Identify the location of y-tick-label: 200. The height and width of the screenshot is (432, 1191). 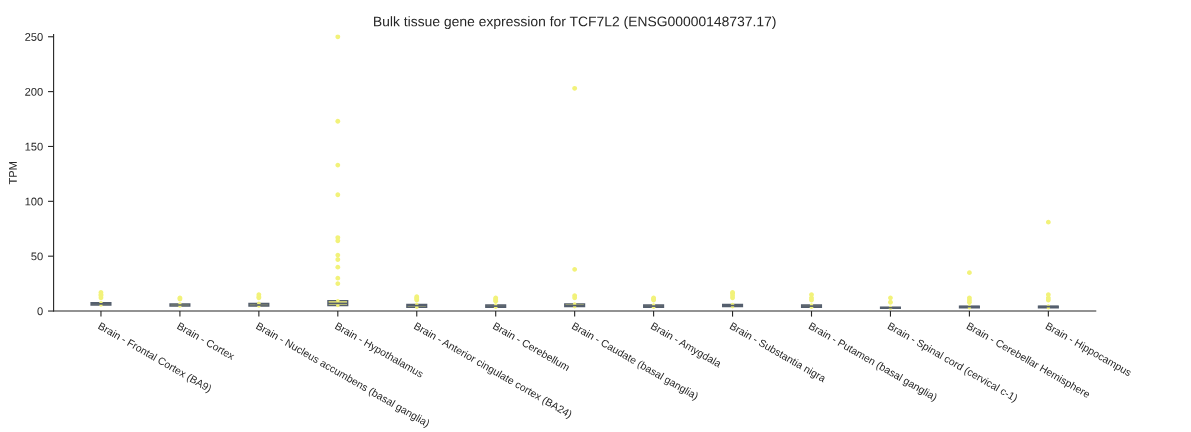
(34, 91).